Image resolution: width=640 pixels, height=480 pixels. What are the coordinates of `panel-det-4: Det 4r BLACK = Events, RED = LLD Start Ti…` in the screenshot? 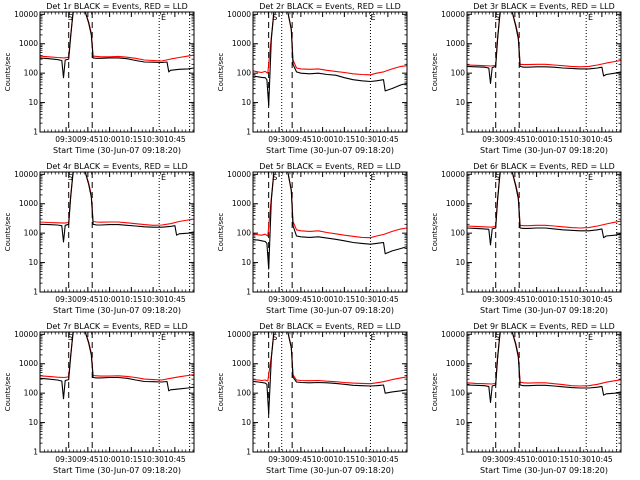 It's located at (99, 238).